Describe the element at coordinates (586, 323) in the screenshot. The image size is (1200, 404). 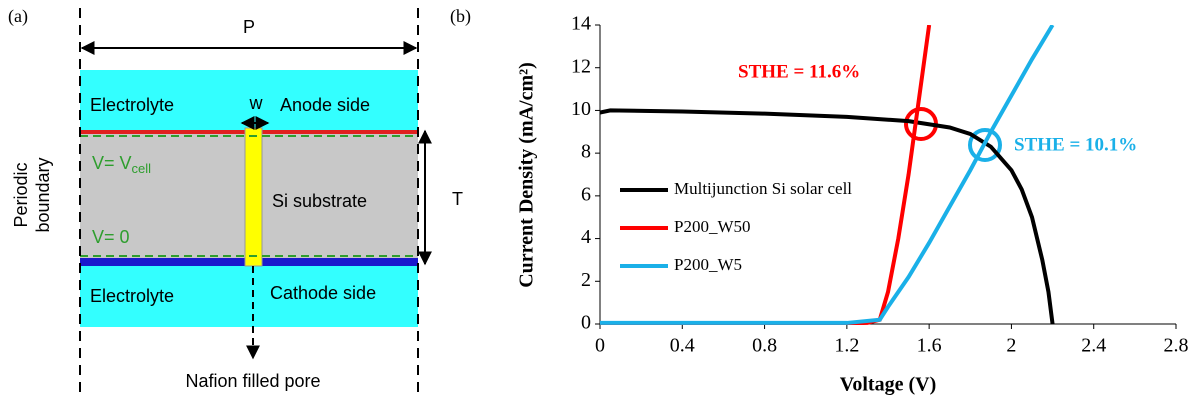
I see `y-tick-label: 0` at that location.